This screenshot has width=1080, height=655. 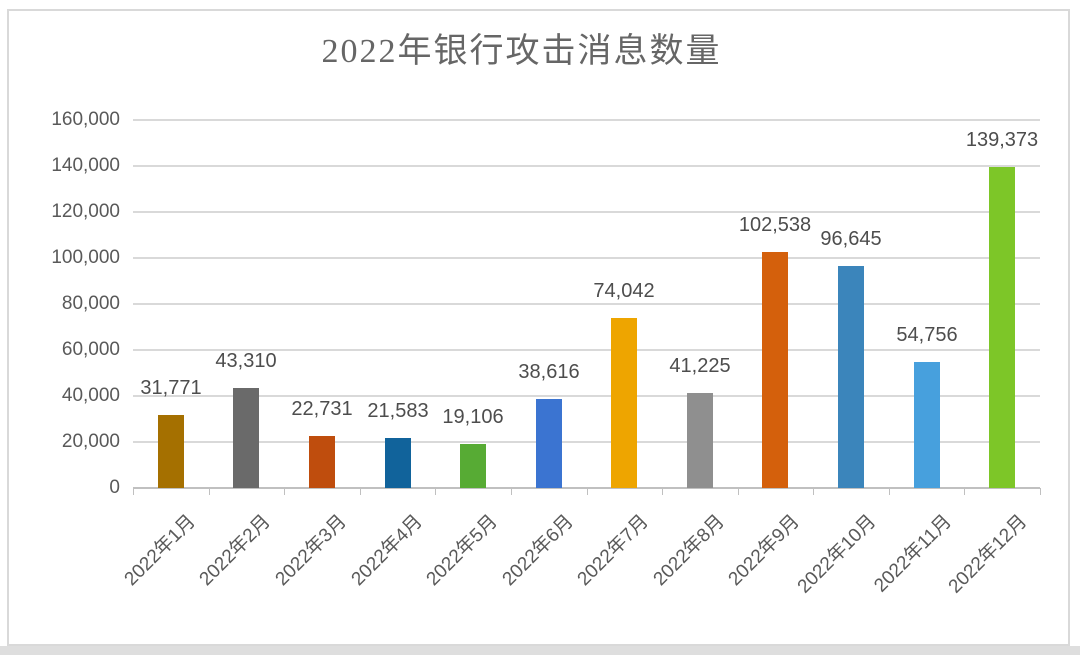 What do you see at coordinates (171, 388) in the screenshot?
I see `bar-value-label: 31,771` at bounding box center [171, 388].